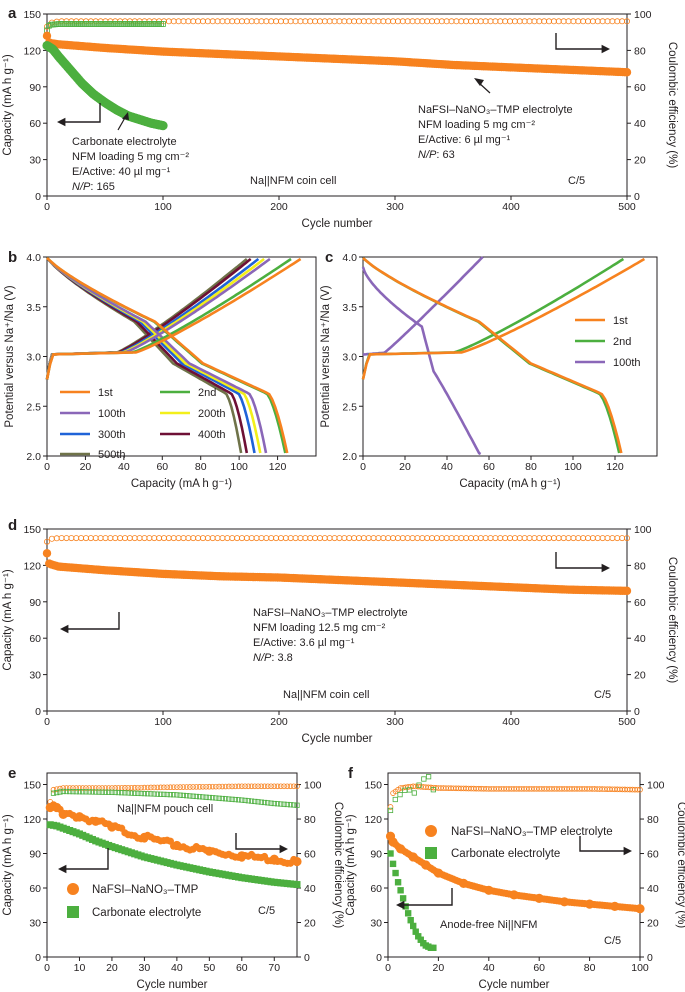 This screenshot has width=685, height=992. What do you see at coordinates (278, 467) in the screenshot?
I see `x-tick-label: 120` at bounding box center [278, 467].